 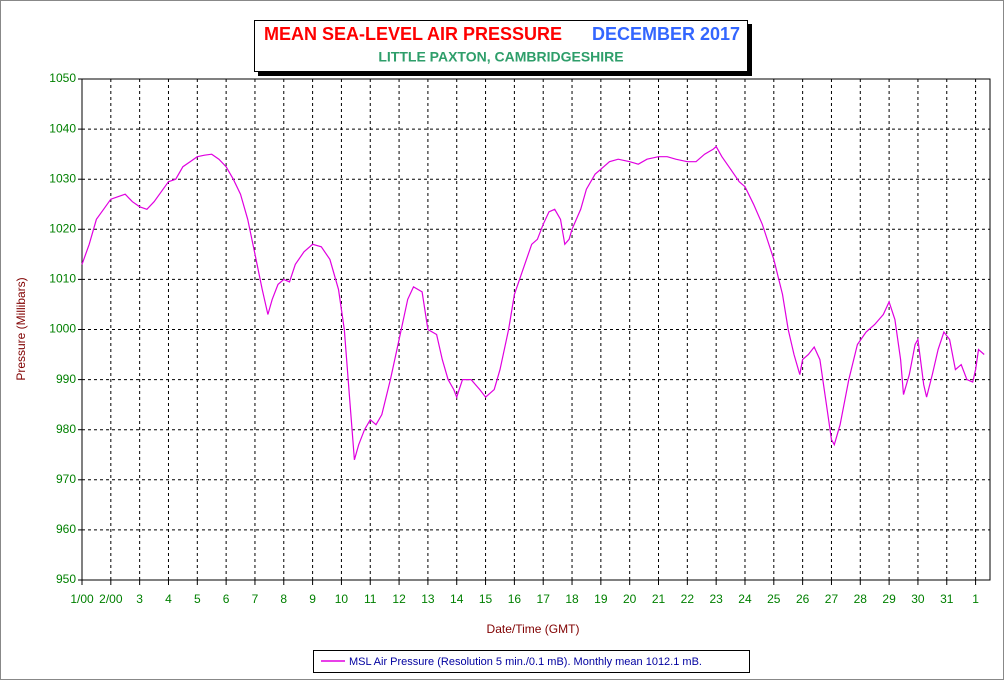 I want to click on x-tick-label: 6, so click(x=226, y=599).